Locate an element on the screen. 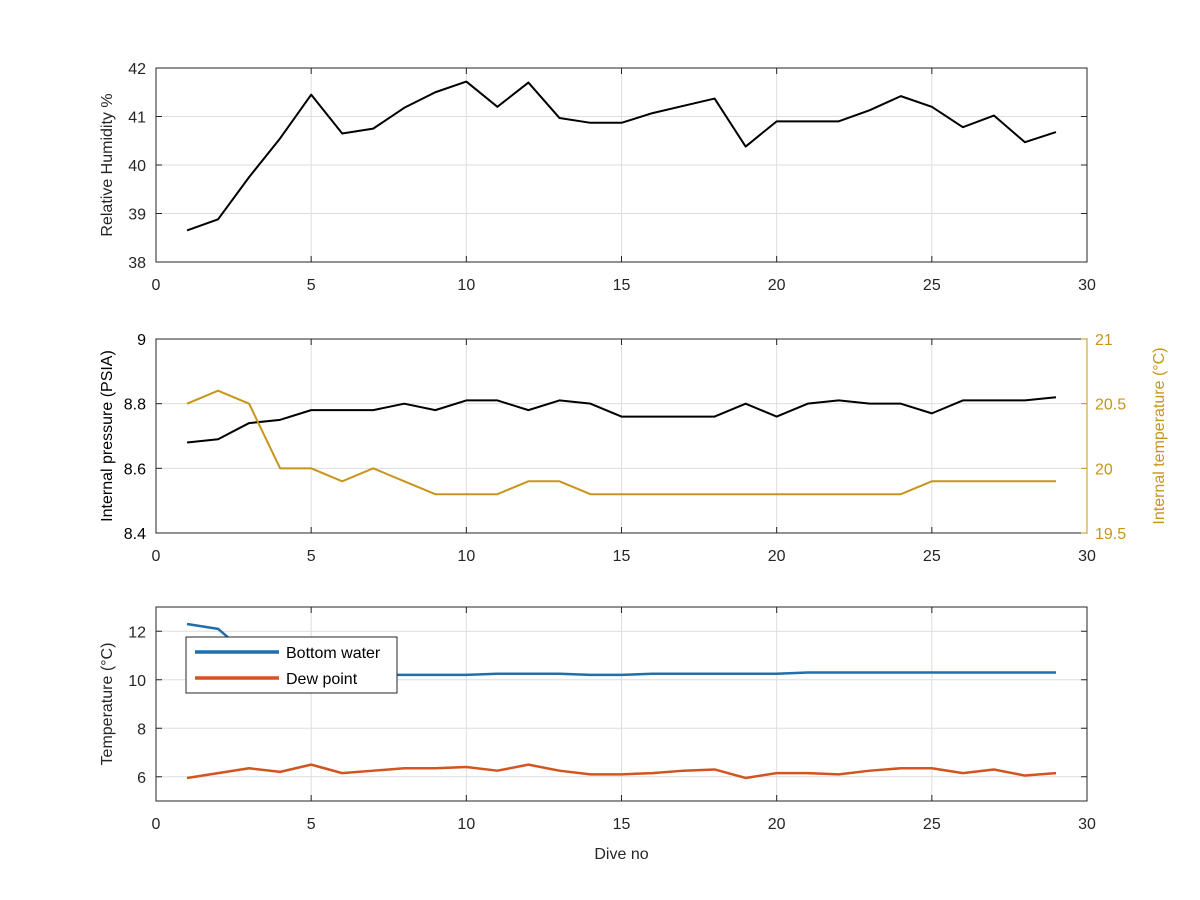  pressure-ytick-label: 8.4 is located at coordinates (135, 534).